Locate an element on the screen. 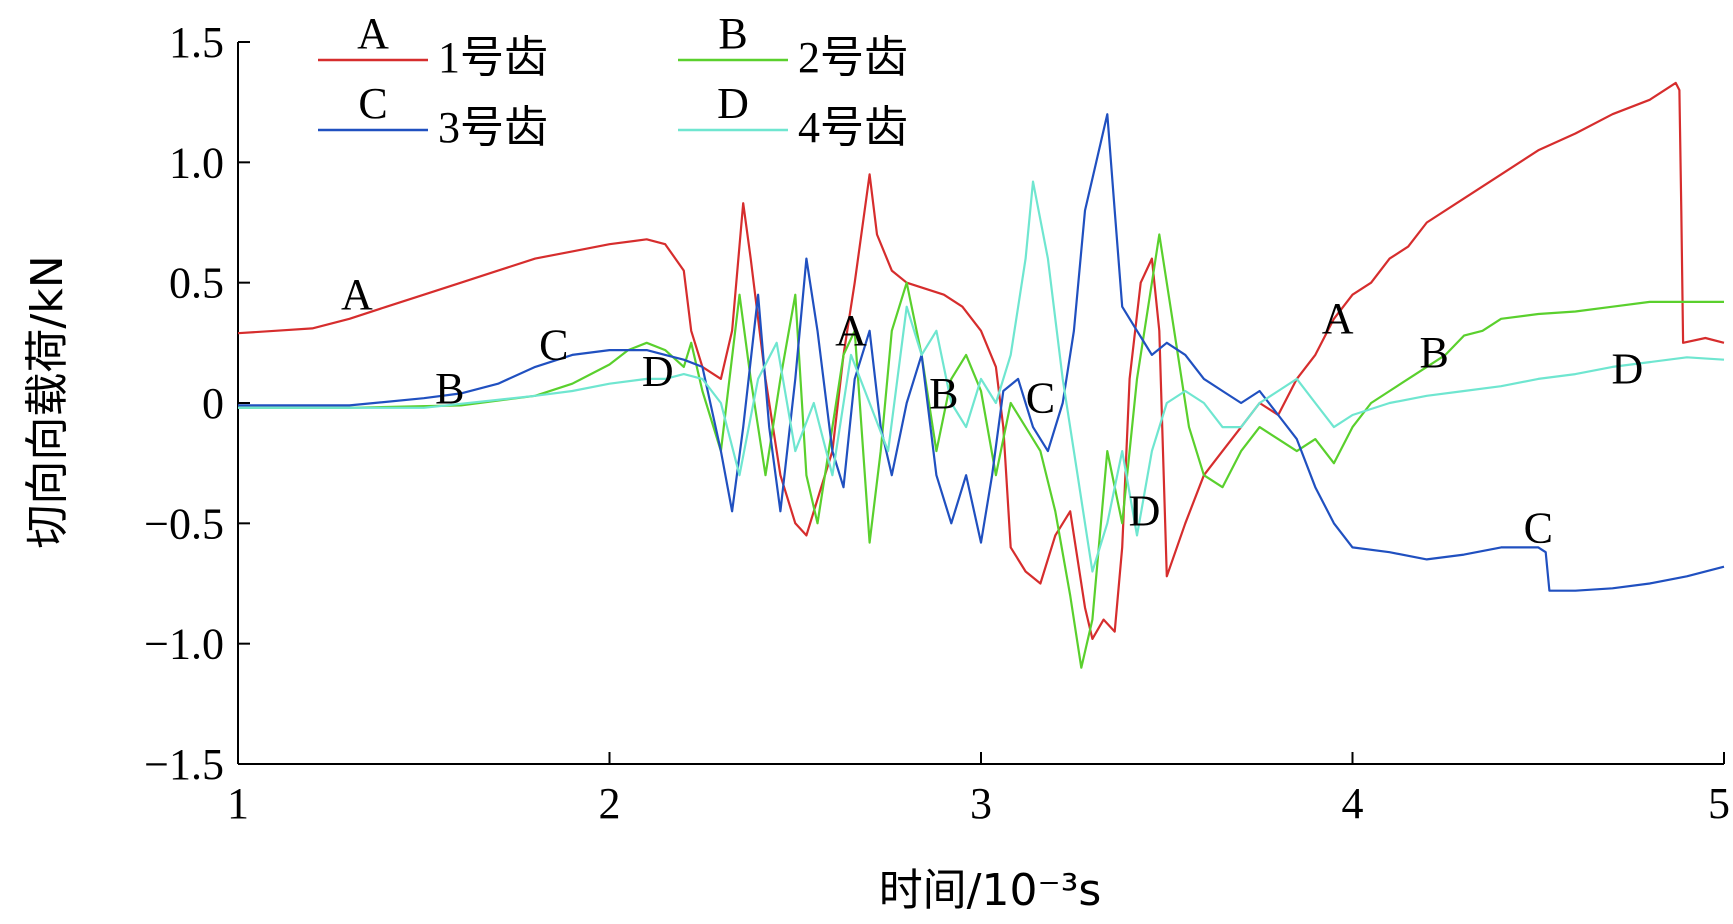 The height and width of the screenshot is (924, 1733). y-tick-label: −0.5 is located at coordinates (184, 523).